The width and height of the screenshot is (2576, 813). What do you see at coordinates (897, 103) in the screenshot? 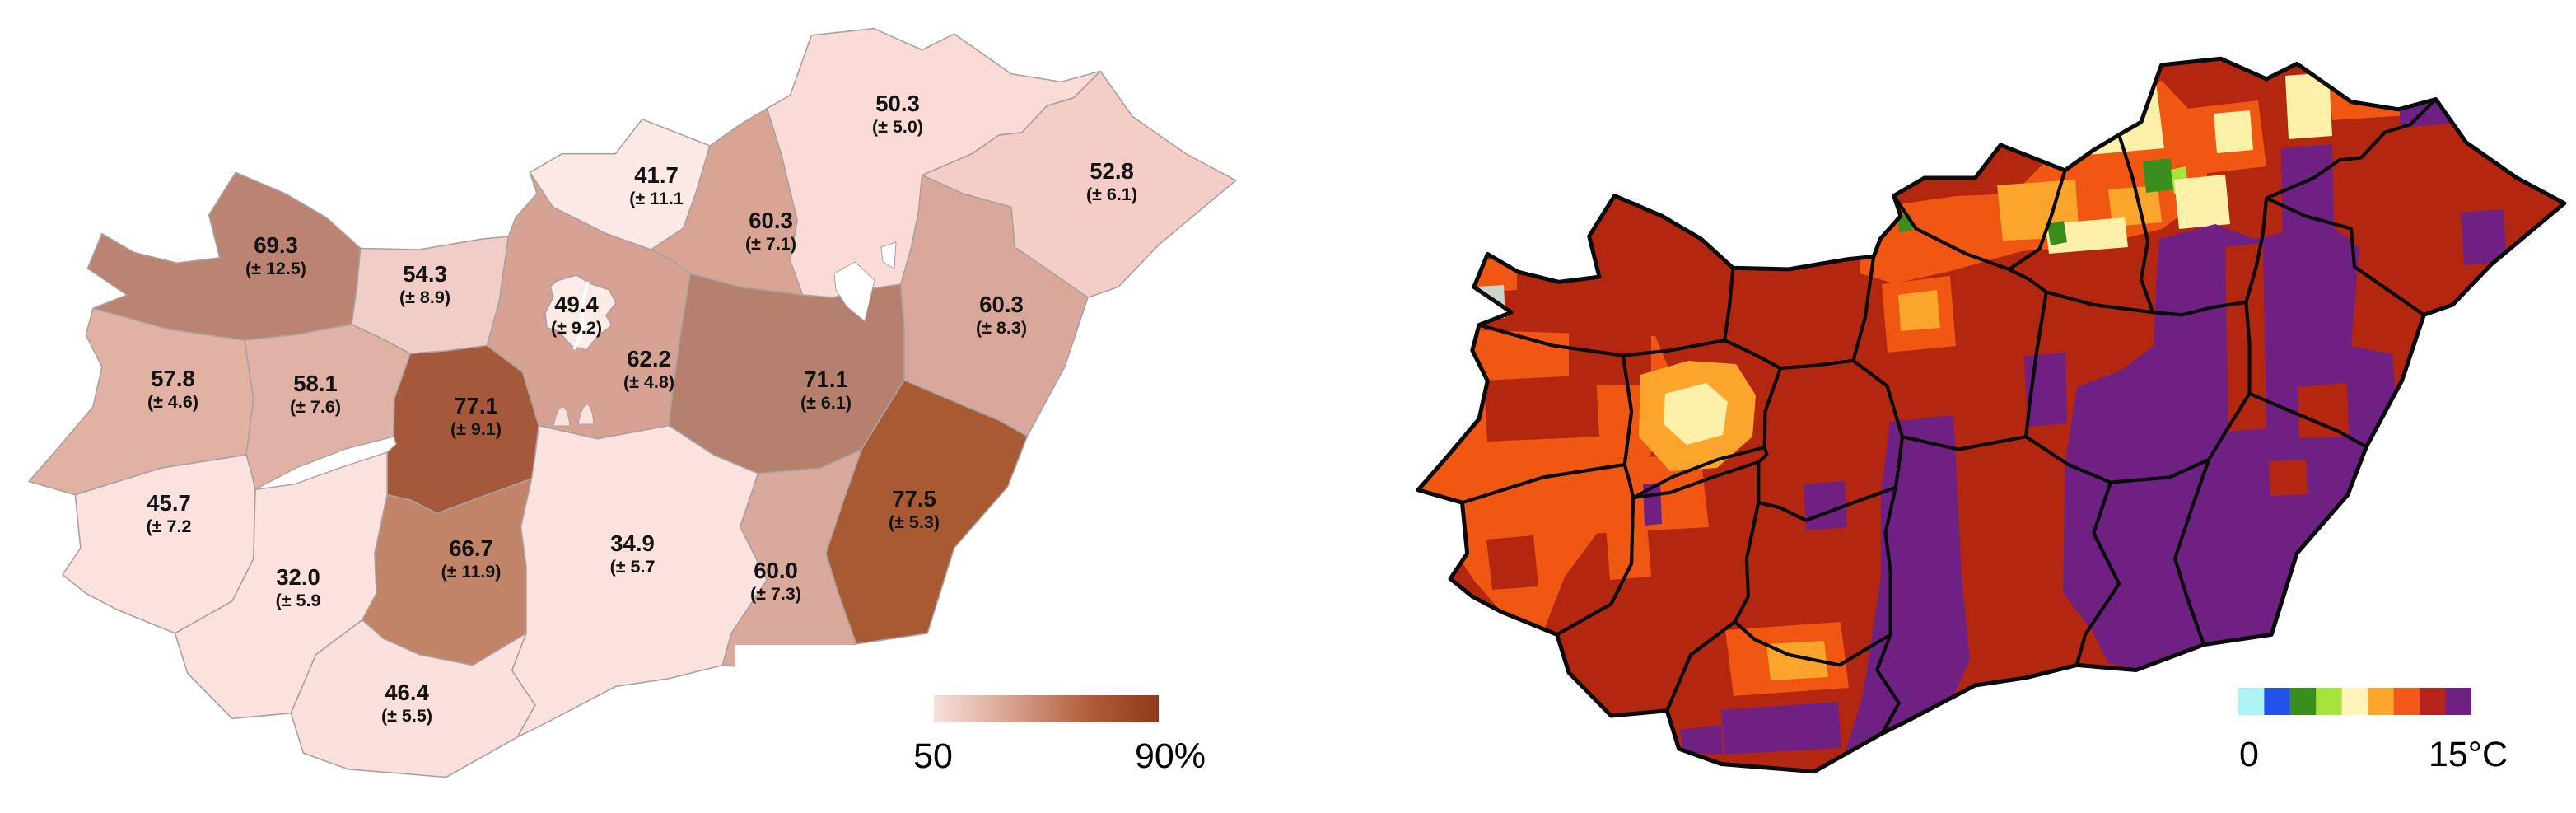
I see `svg-text: 50.3` at bounding box center [897, 103].